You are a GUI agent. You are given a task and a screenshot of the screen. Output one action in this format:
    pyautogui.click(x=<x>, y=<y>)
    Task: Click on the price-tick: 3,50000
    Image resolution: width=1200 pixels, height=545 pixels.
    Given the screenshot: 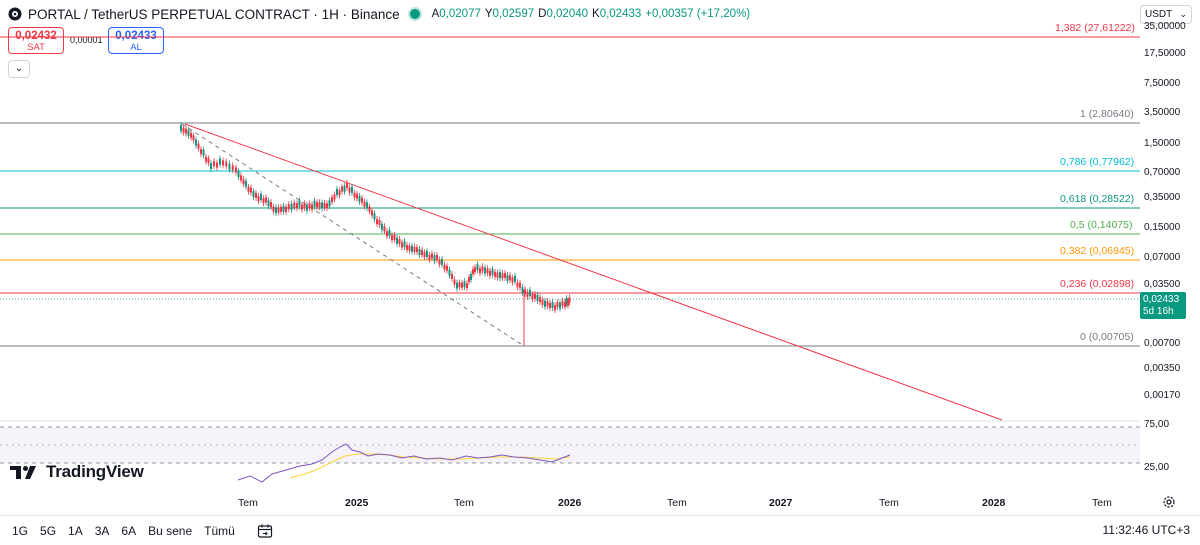 What is the action you would take?
    pyautogui.click(x=1162, y=112)
    